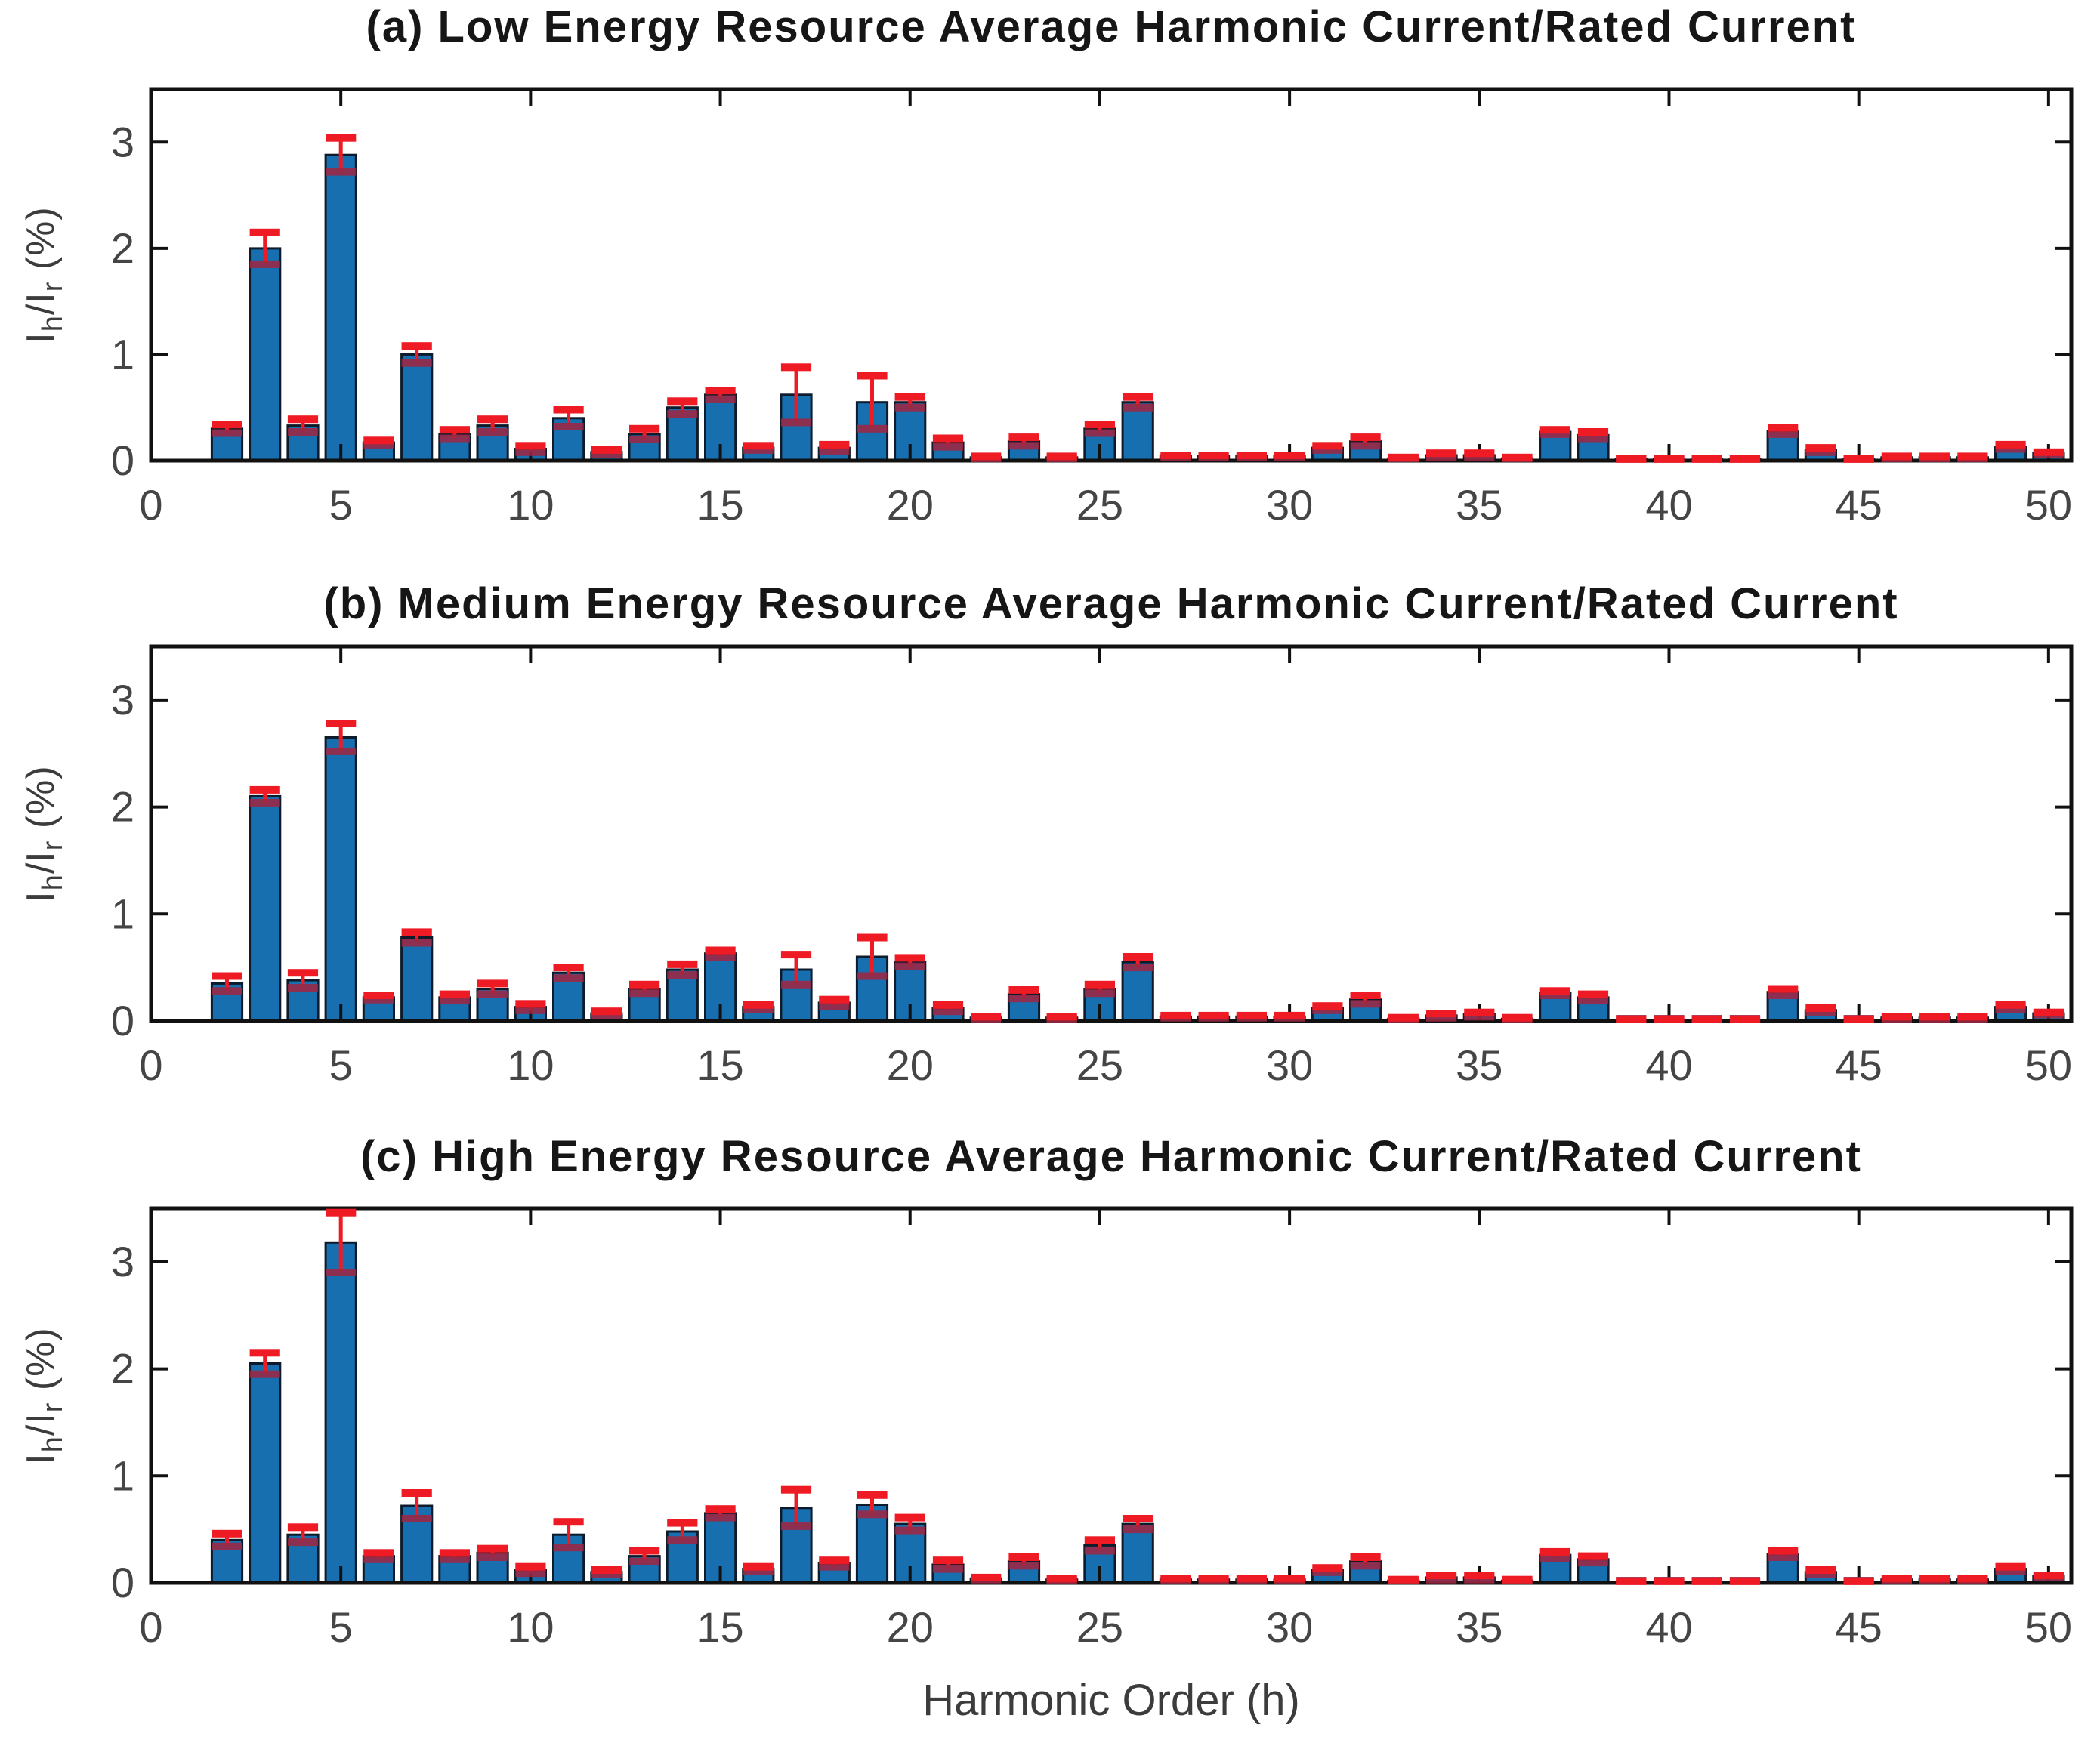 The image size is (2100, 1749). What do you see at coordinates (1137, 879) in the screenshot?
I see `panel-b-bars` at bounding box center [1137, 879].